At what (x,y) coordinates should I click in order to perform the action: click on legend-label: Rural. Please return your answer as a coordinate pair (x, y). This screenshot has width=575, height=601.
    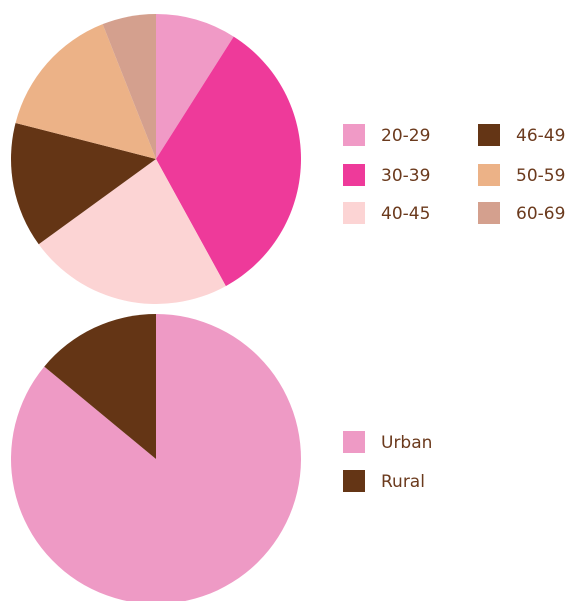
    Looking at the image, I should click on (403, 482).